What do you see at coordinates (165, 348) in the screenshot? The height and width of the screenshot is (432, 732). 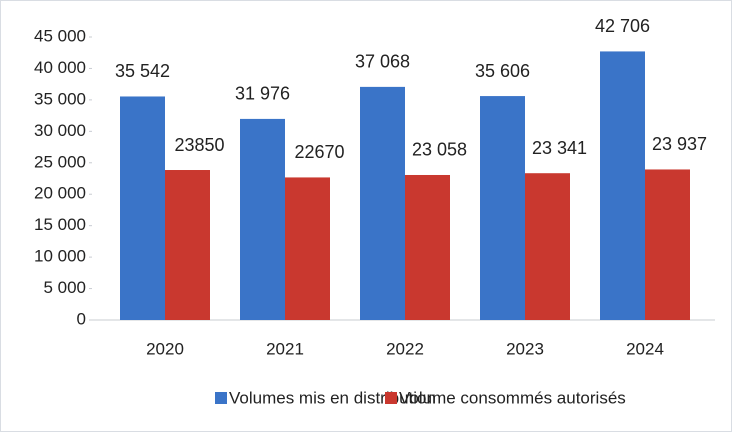 I see `x-tick-label: 2020` at bounding box center [165, 348].